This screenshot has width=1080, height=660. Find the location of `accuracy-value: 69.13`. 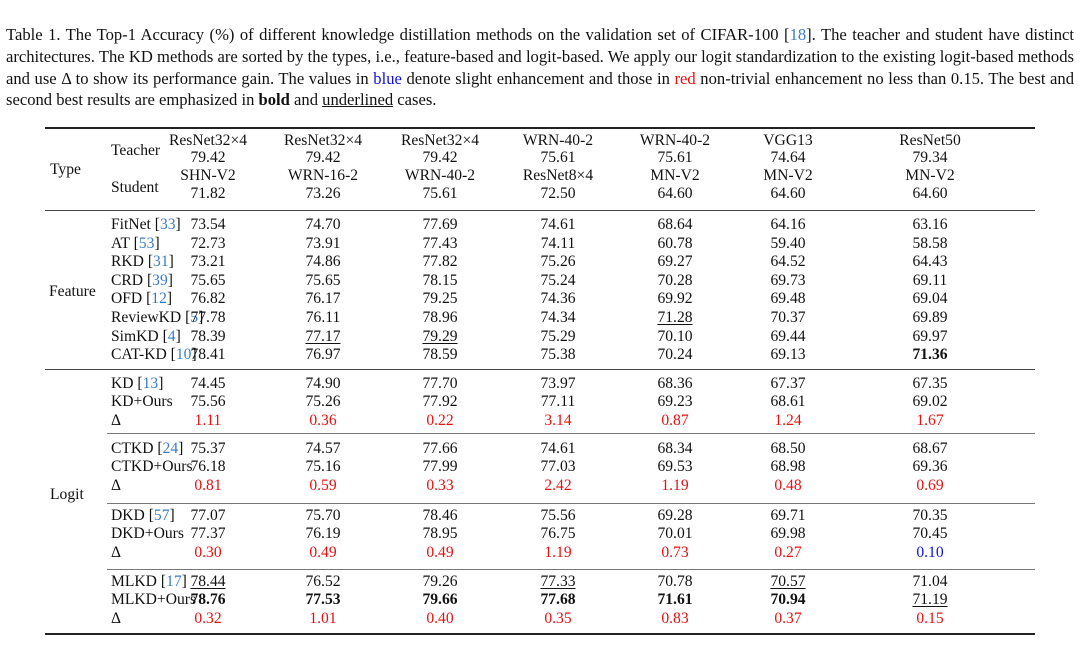

accuracy-value: 69.13 is located at coordinates (788, 355).